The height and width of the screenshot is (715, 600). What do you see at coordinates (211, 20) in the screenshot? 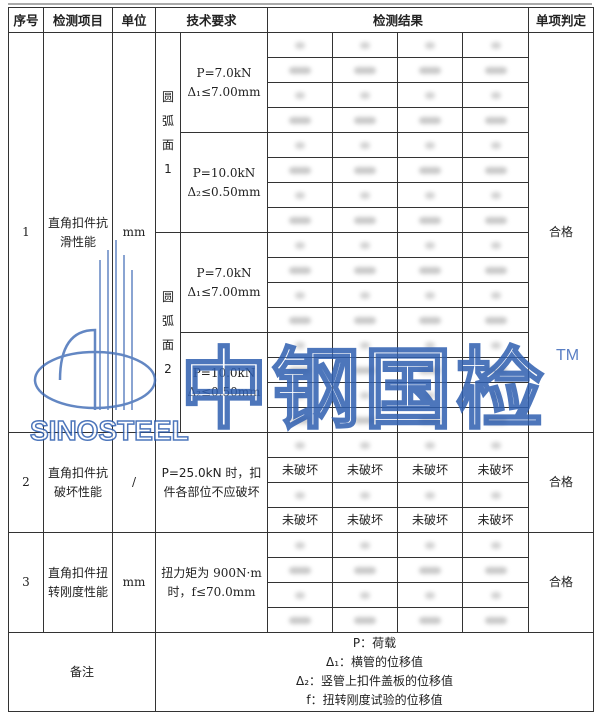
I see `header-requirement: 技术要求` at bounding box center [211, 20].